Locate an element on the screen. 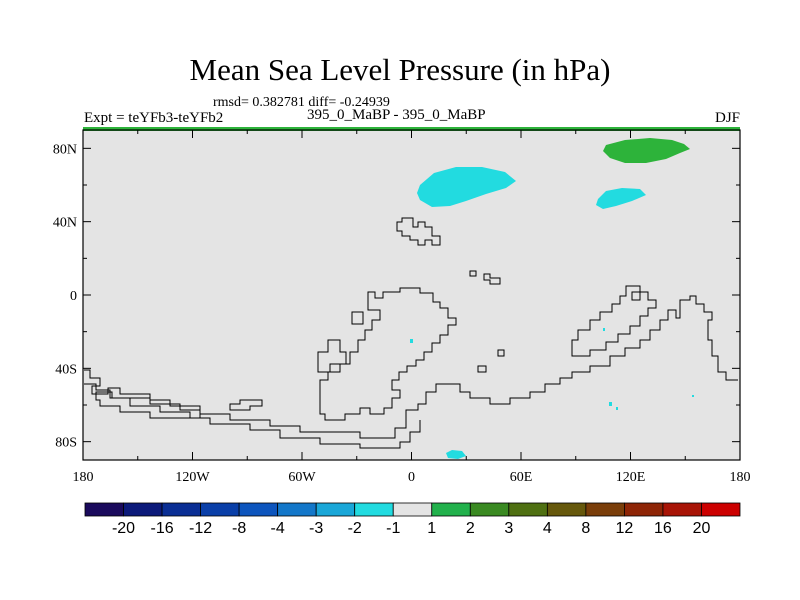  colorbar-labels: -20 -16 -12 -8 -4 -3 -2 -1 1 2 3 4 8 12 16 20 is located at coordinates (411, 528).